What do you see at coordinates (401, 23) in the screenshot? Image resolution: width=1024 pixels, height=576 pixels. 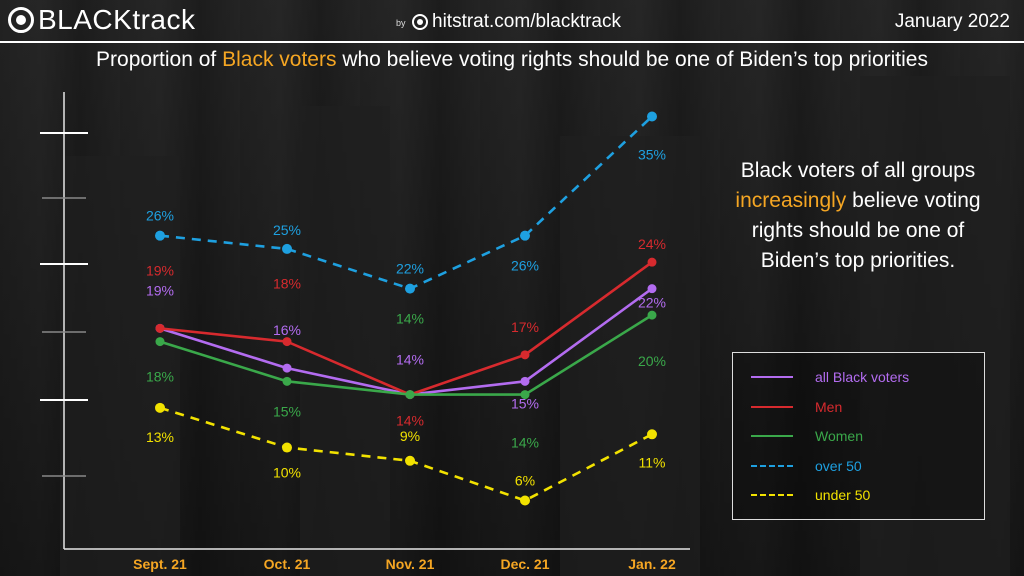 I see `by-label: by` at bounding box center [401, 23].